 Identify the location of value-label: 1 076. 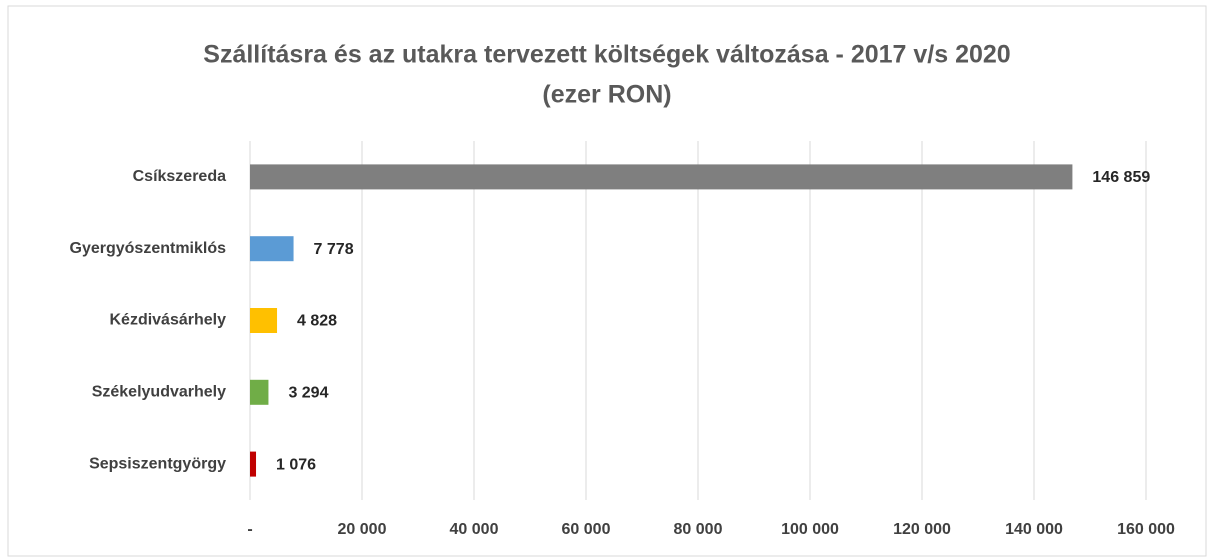
(296, 464).